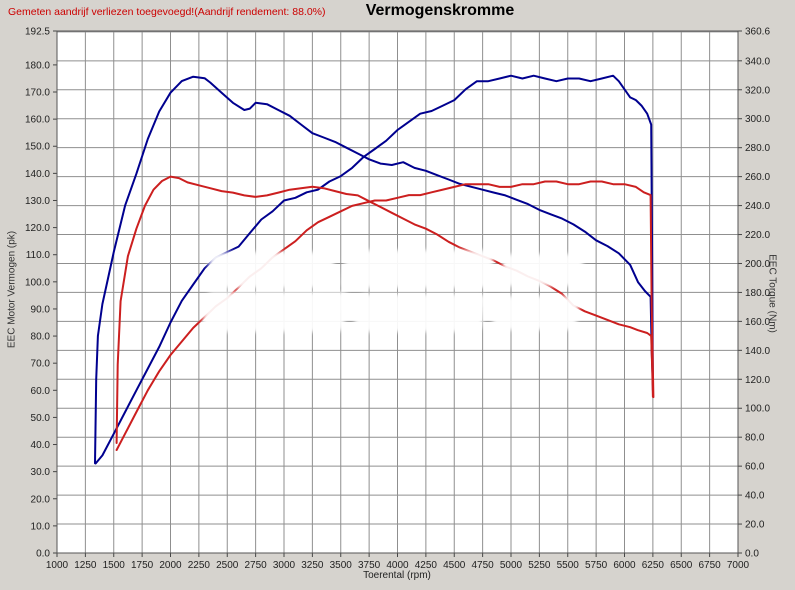 The image size is (795, 590). Describe the element at coordinates (397, 565) in the screenshot. I see `x-tick-label: 4000` at that location.